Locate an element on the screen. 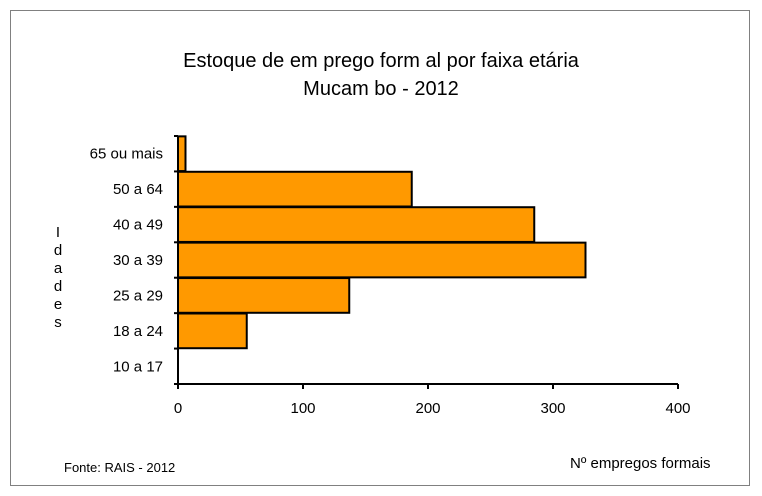  y-axis-label-letter: s is located at coordinates (58, 322).